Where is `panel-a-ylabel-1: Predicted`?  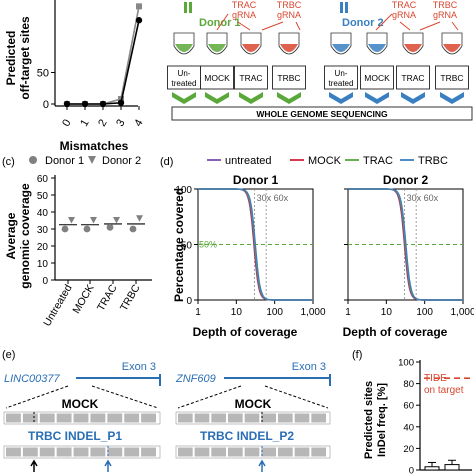 panel-a-ylabel-1: Predicted is located at coordinates (11, 58).